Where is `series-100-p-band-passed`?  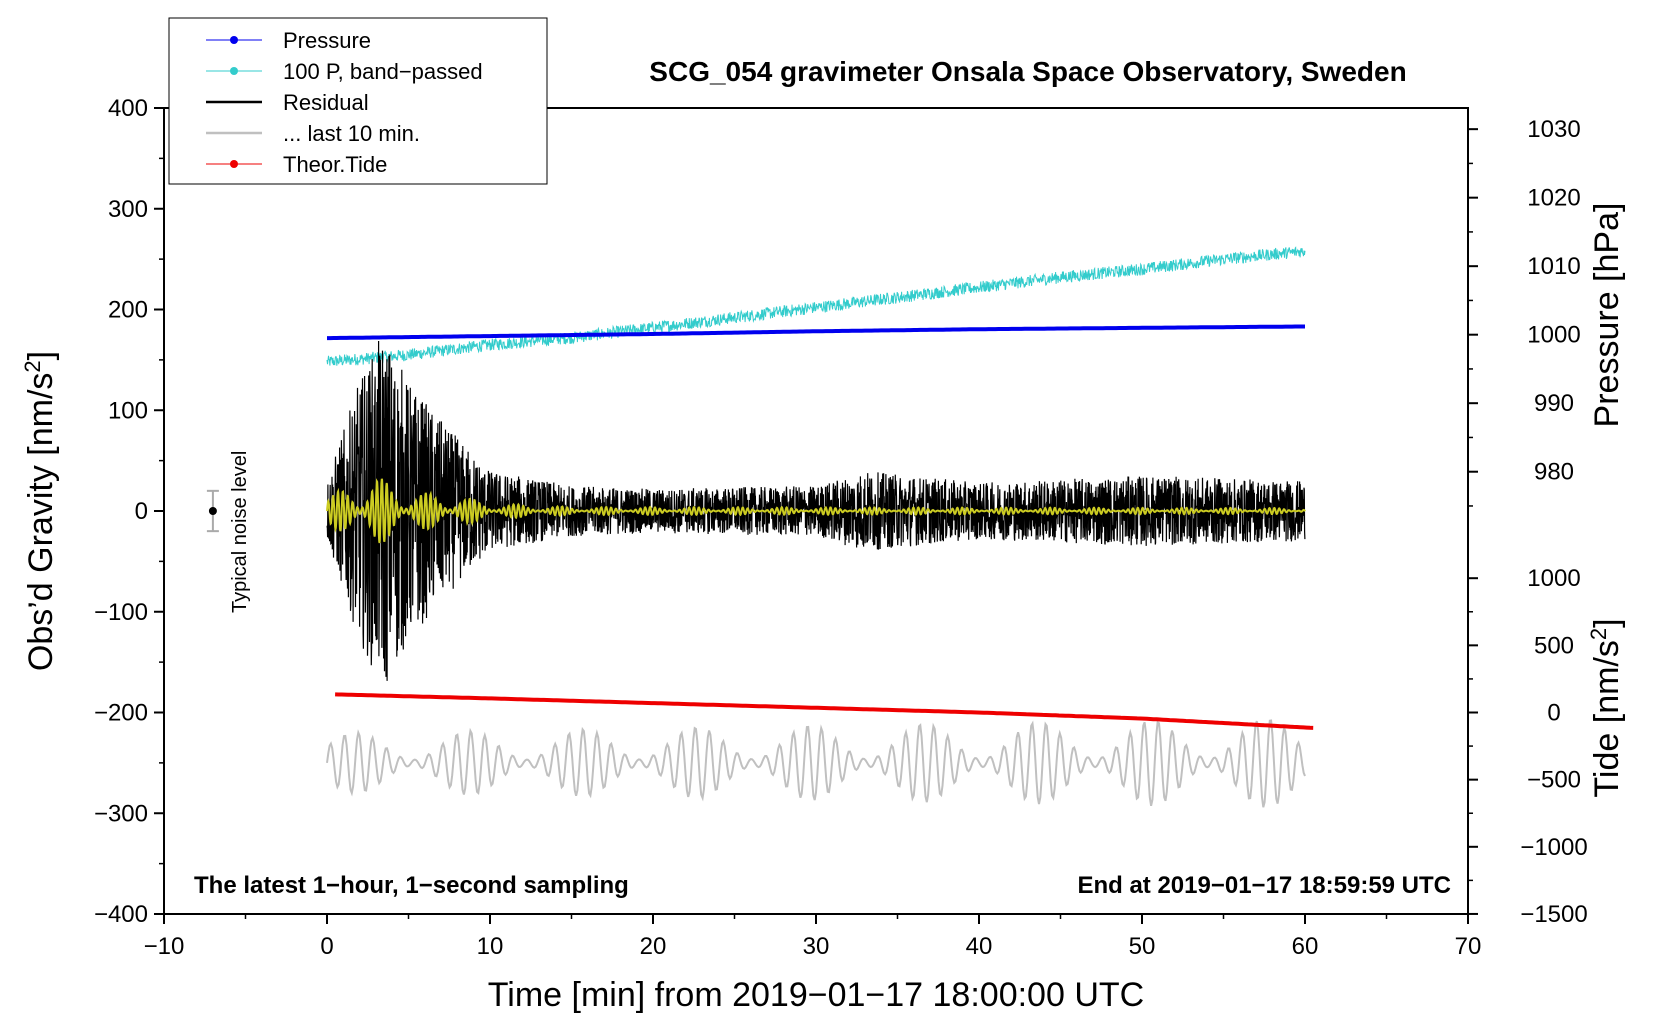
series-100-p-band-passed is located at coordinates (816, 306).